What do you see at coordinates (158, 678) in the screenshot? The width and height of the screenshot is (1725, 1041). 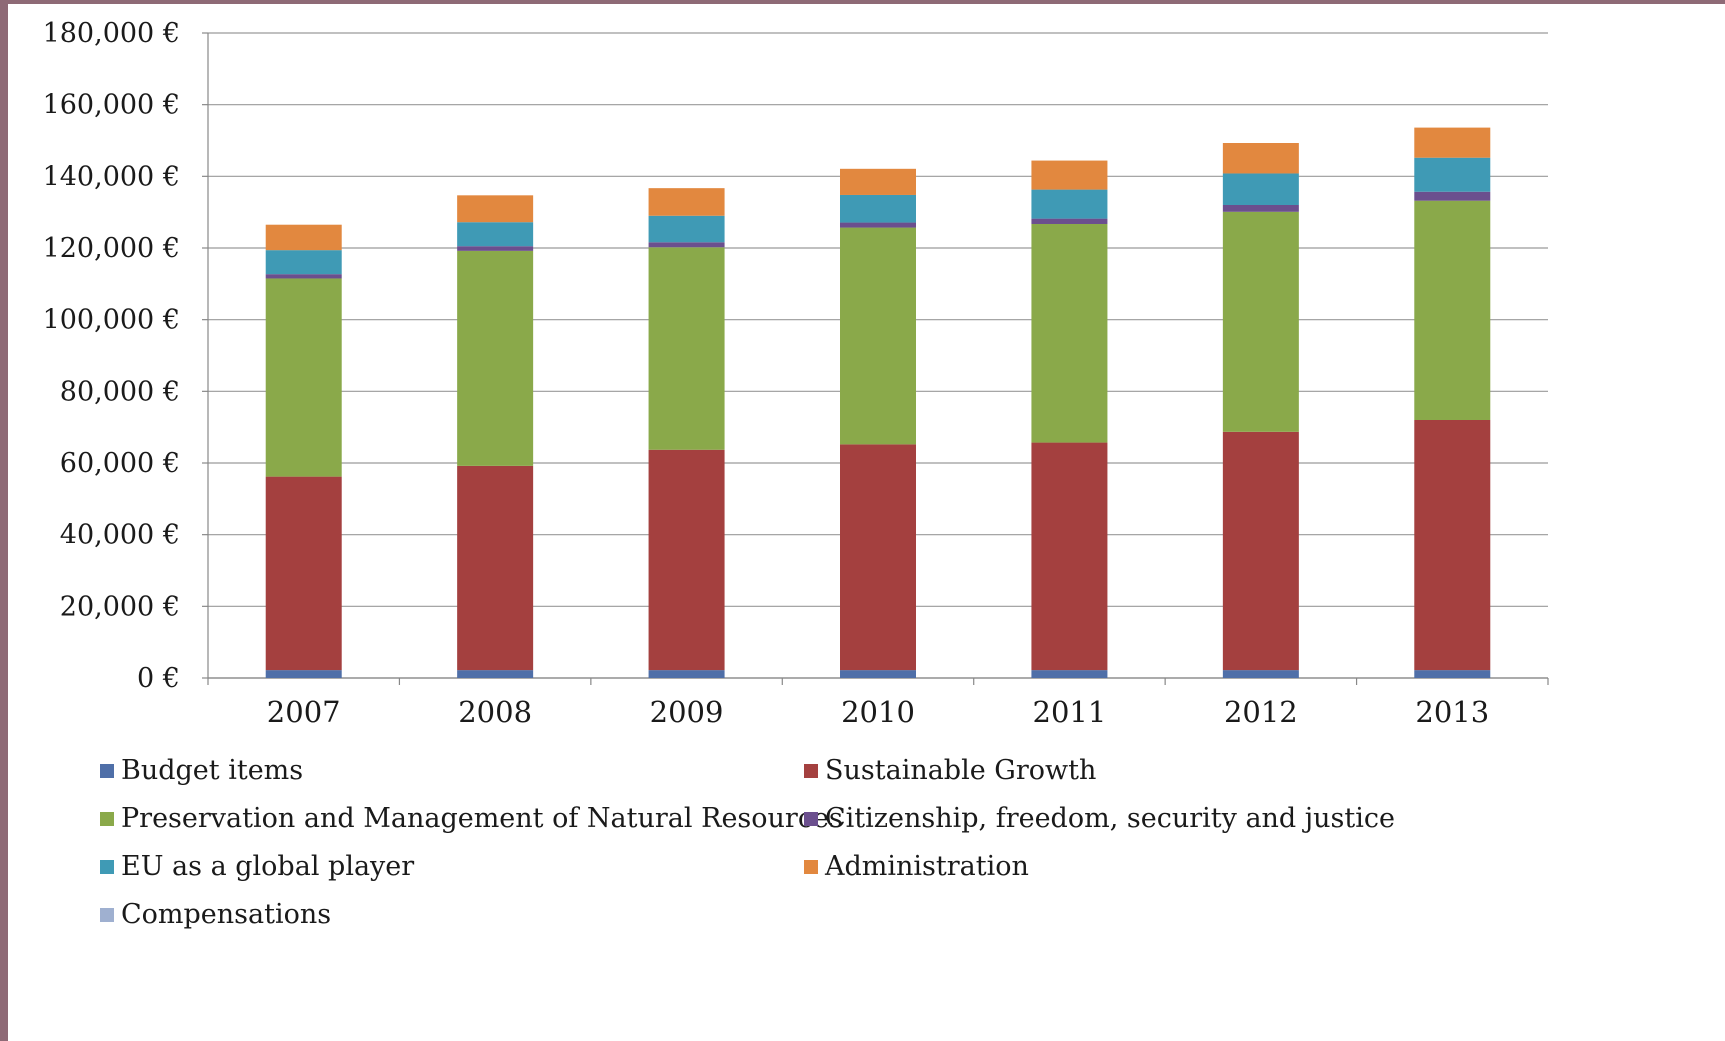 I see `y-tick-label: 0 €` at bounding box center [158, 678].